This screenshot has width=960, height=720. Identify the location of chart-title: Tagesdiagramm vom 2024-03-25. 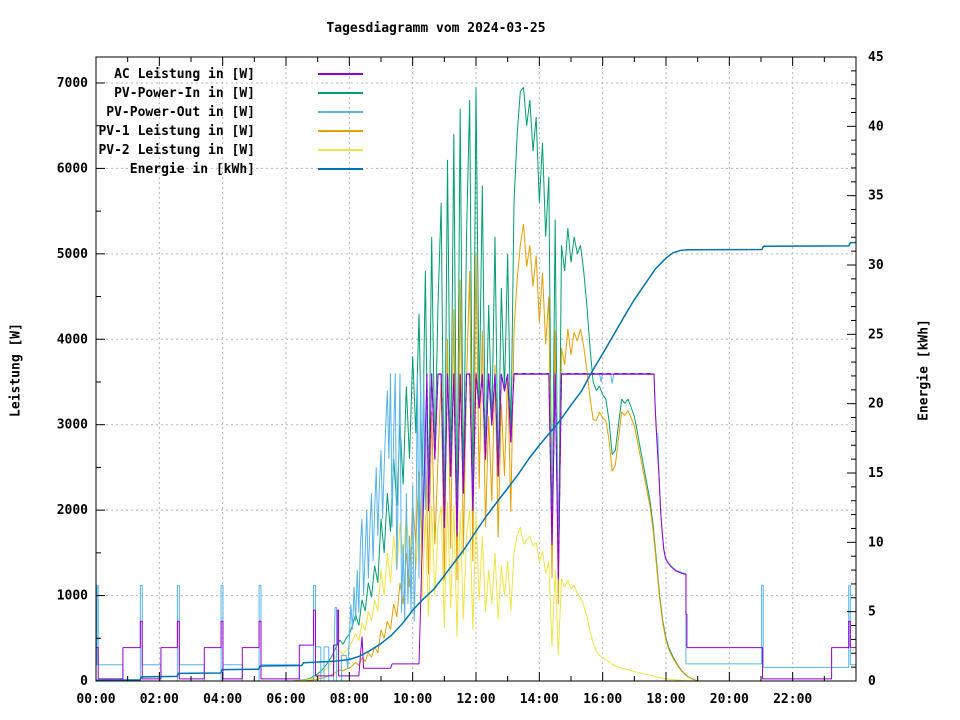
(436, 28).